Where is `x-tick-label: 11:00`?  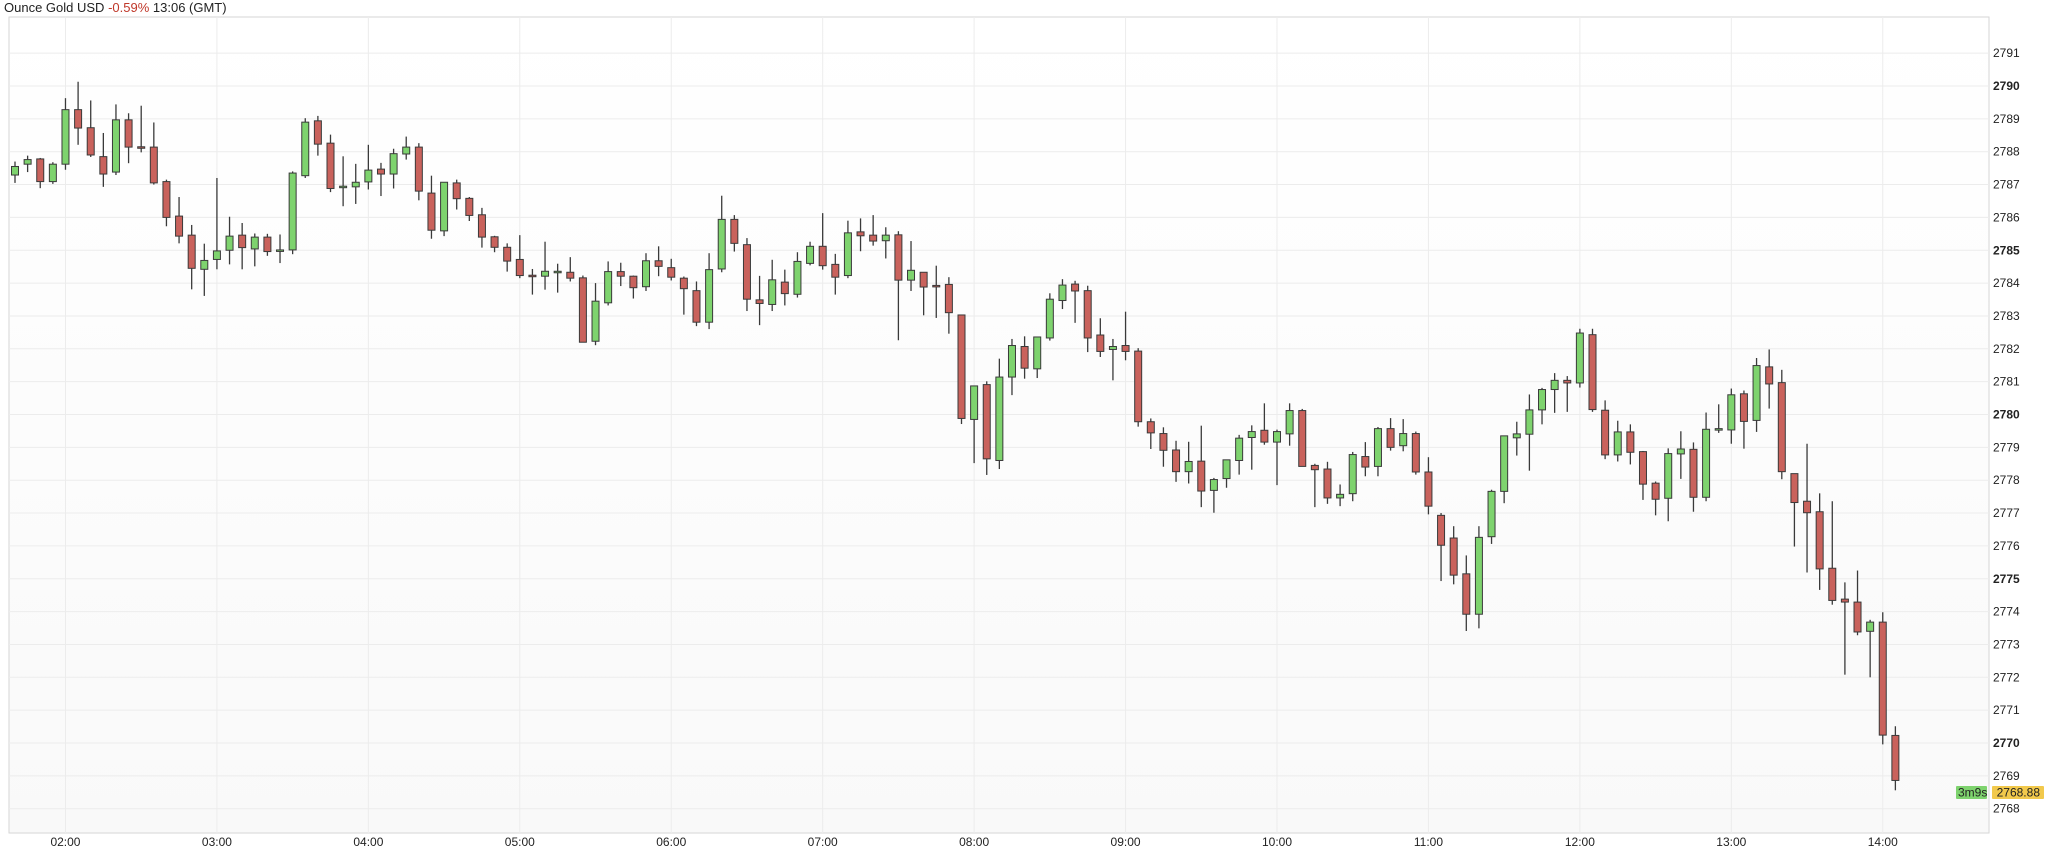
x-tick-label: 11:00 is located at coordinates (1428, 842).